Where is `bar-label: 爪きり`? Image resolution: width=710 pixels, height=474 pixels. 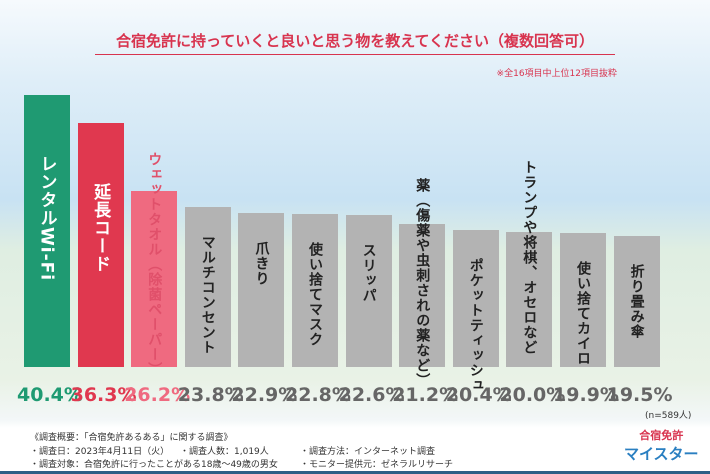
bar-label: 爪きり is located at coordinates (261, 263).